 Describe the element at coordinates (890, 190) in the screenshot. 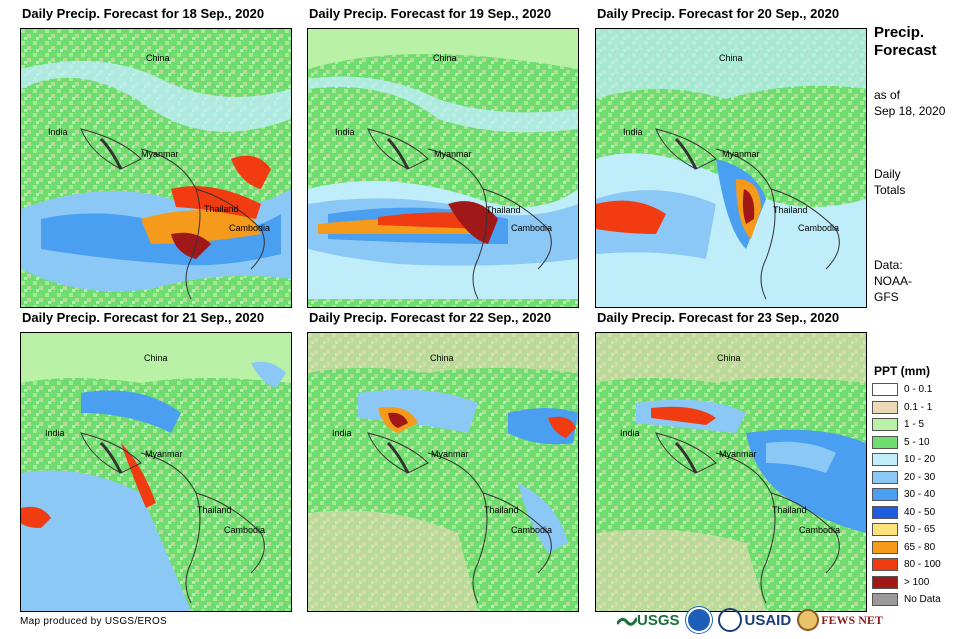

I see `totals-line2: Totals` at that location.